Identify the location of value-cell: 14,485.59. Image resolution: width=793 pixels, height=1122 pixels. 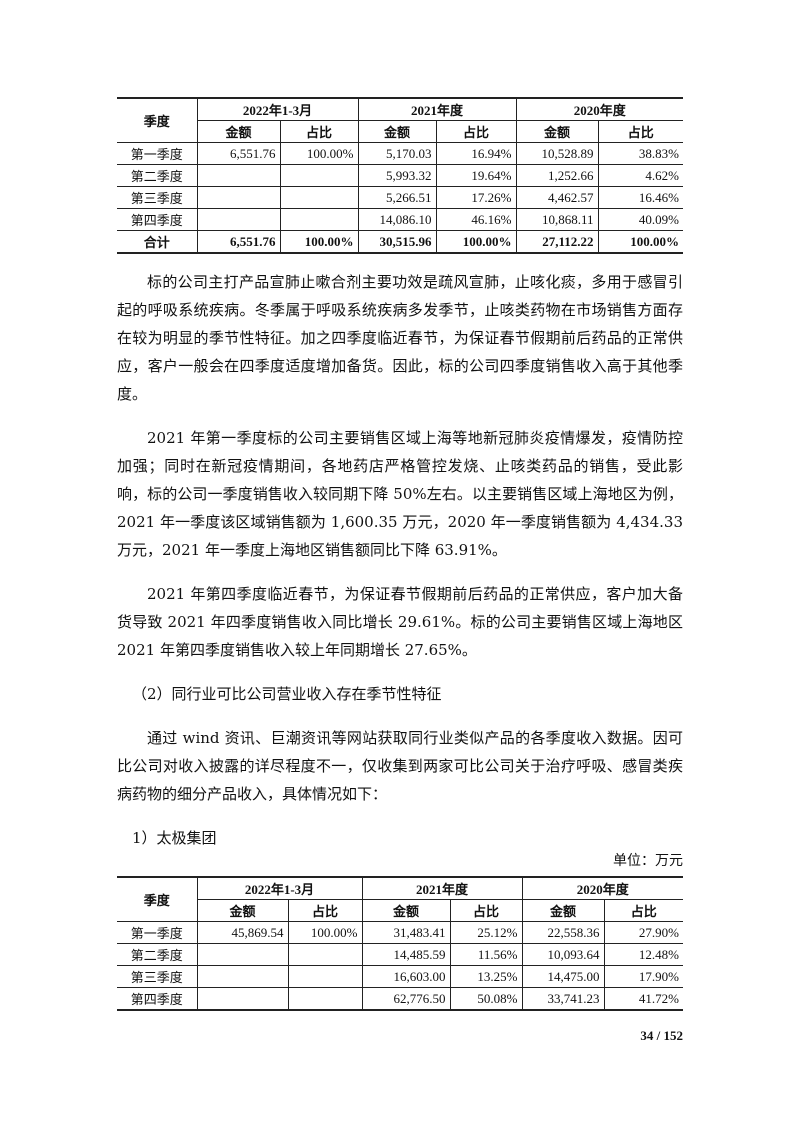
(406, 954).